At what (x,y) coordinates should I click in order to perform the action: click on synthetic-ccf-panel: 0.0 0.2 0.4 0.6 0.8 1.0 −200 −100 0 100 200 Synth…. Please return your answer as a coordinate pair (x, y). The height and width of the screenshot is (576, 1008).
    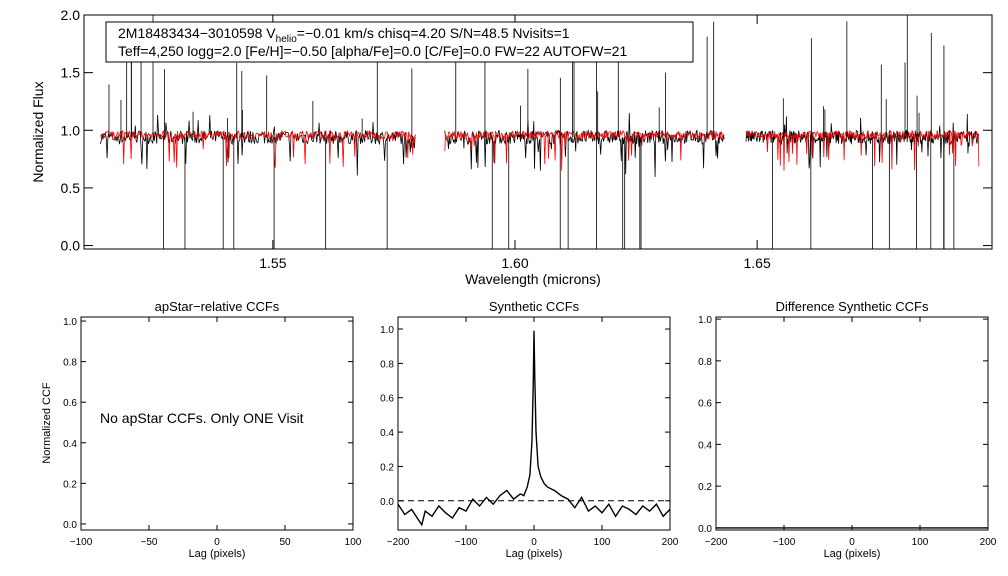
    Looking at the image, I should click on (529, 429).